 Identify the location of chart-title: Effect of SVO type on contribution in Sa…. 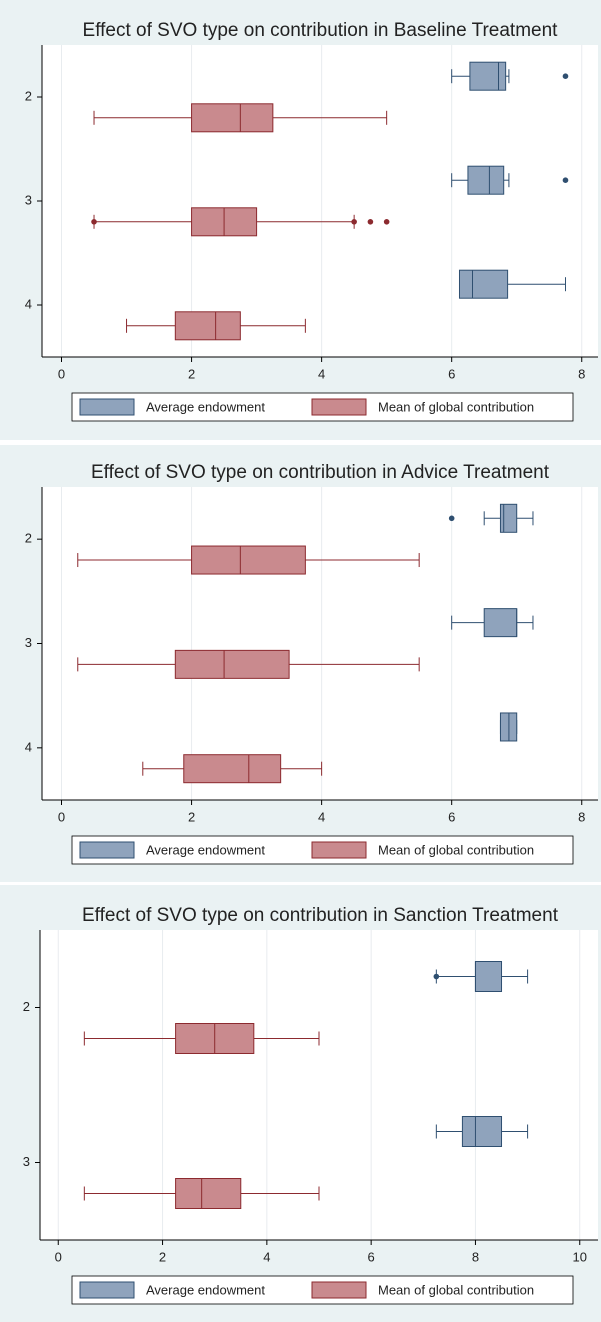
(320, 915).